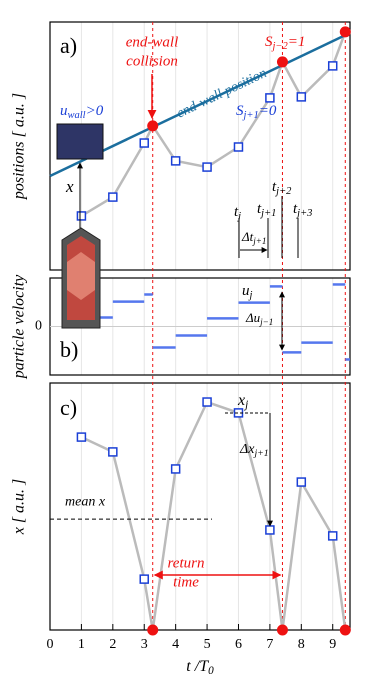 The height and width of the screenshot is (682, 382). I want to click on time-label: tj+3, so click(302, 210).